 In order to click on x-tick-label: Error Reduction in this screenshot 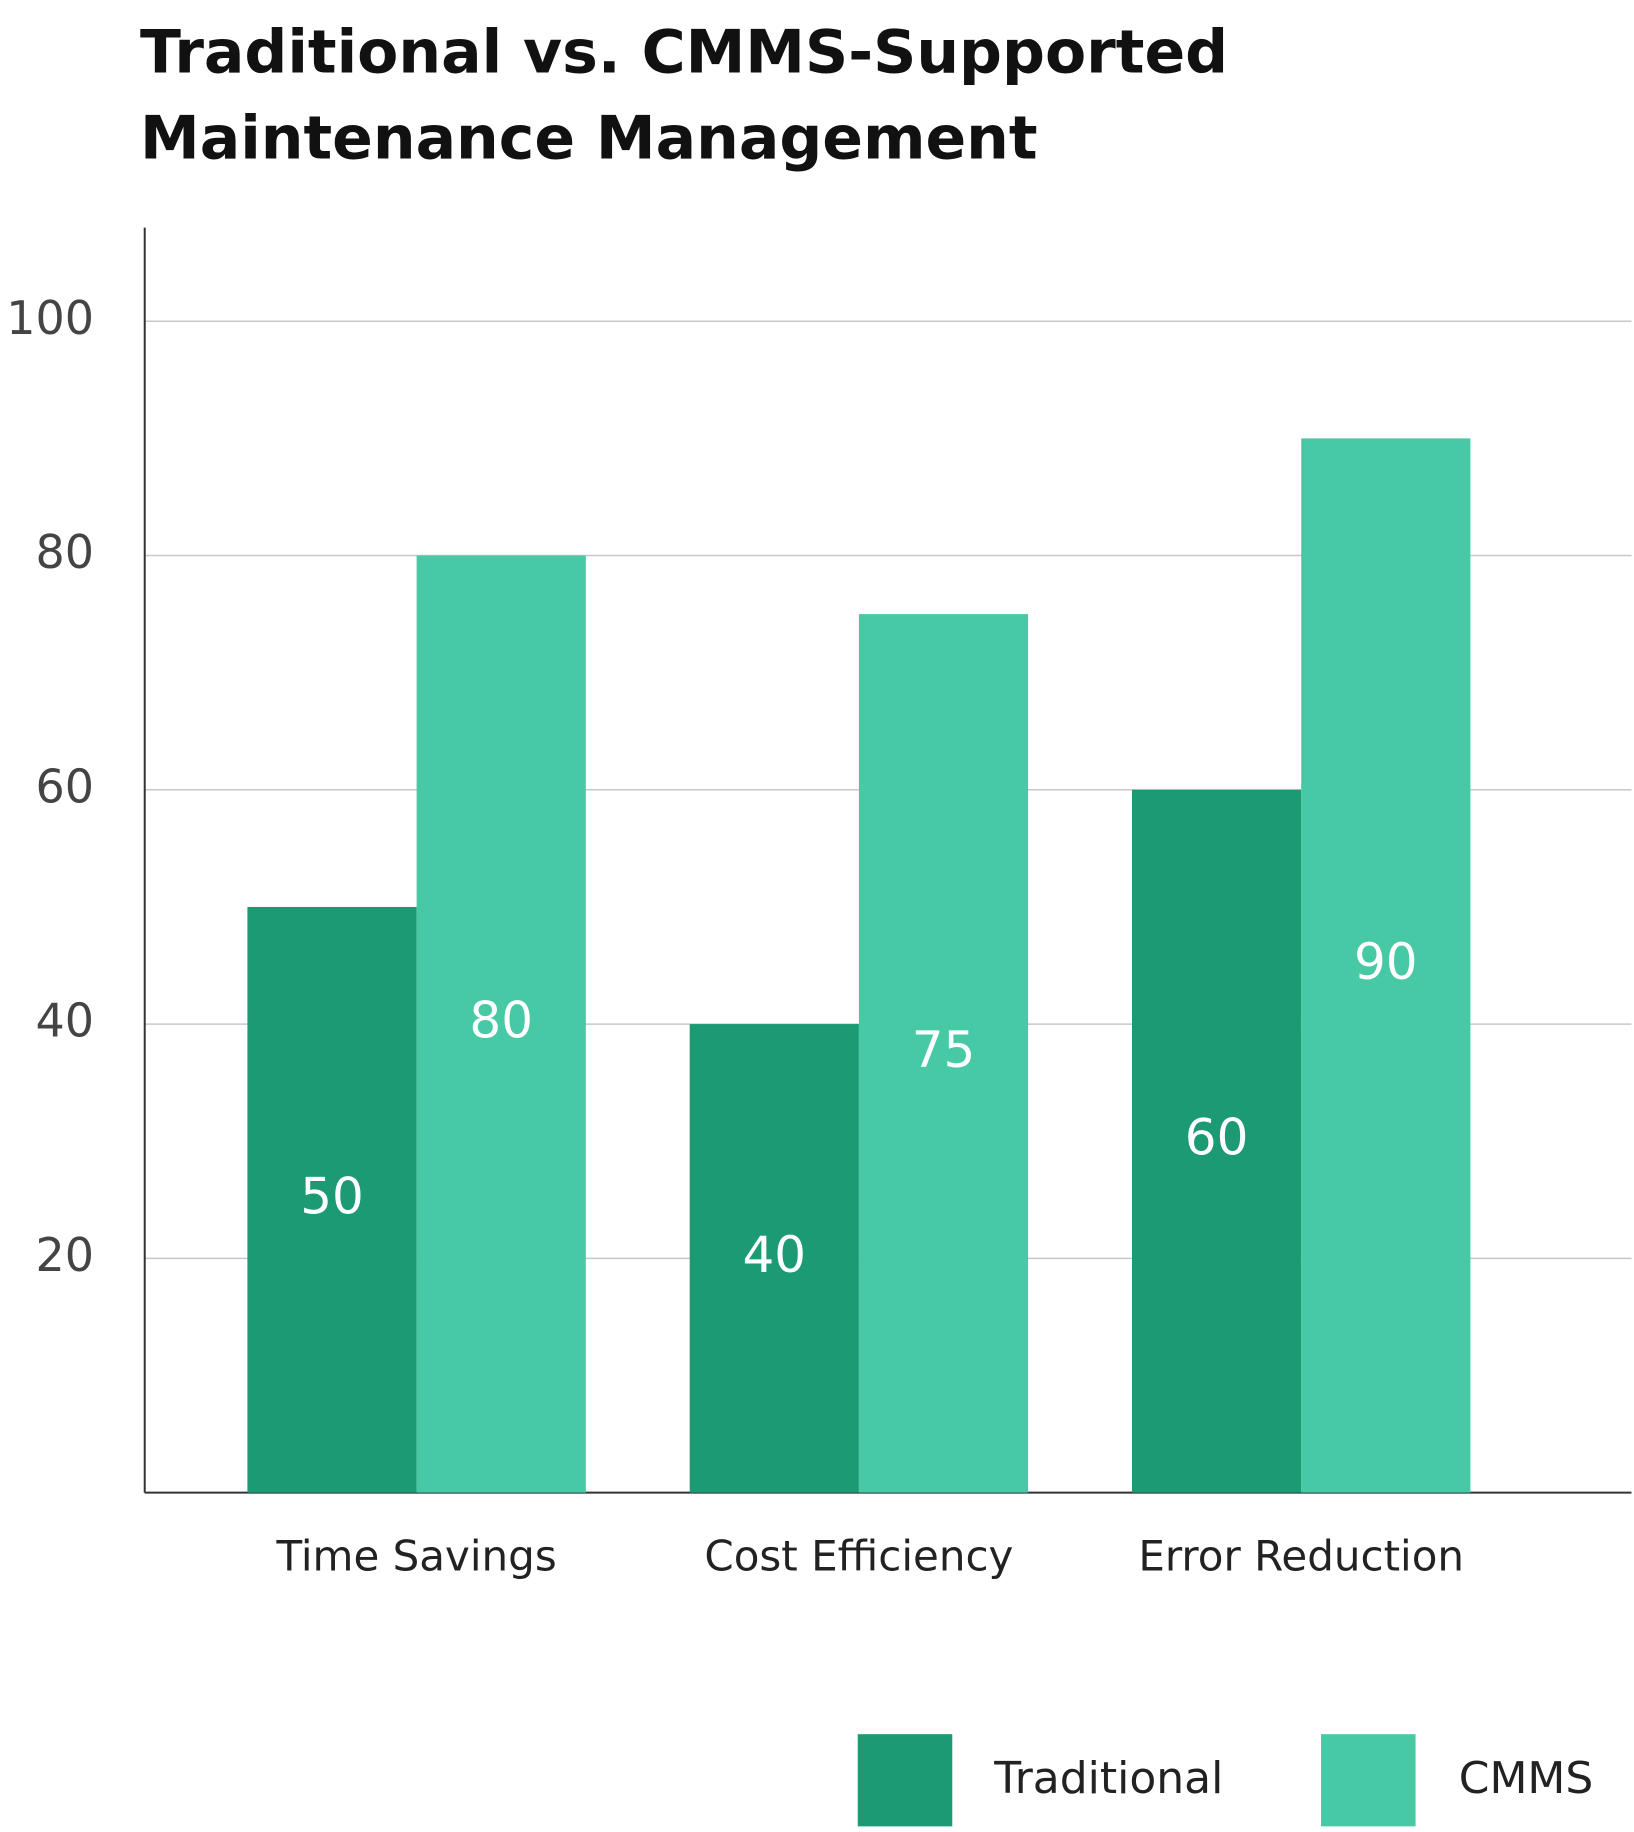, I will do `click(1301, 1556)`.